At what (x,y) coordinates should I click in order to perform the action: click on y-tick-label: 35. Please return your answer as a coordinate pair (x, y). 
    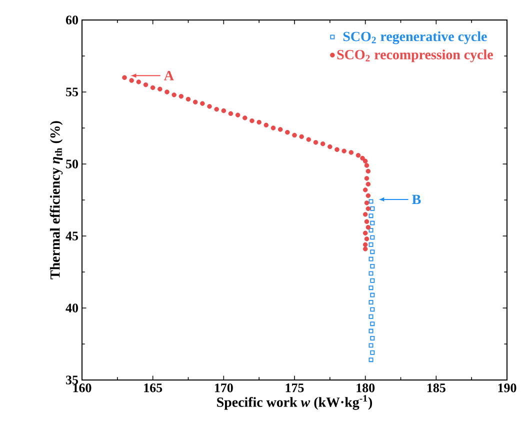
    Looking at the image, I should click on (72, 380).